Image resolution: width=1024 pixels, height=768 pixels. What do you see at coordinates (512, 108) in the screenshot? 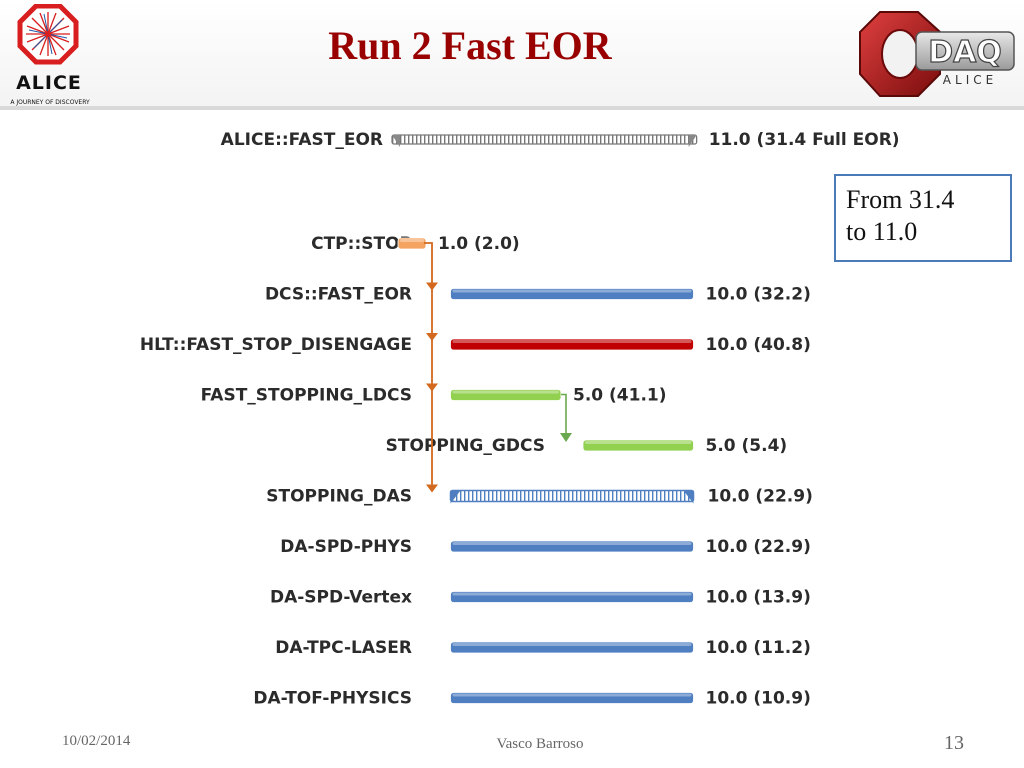
I see `header-divider` at bounding box center [512, 108].